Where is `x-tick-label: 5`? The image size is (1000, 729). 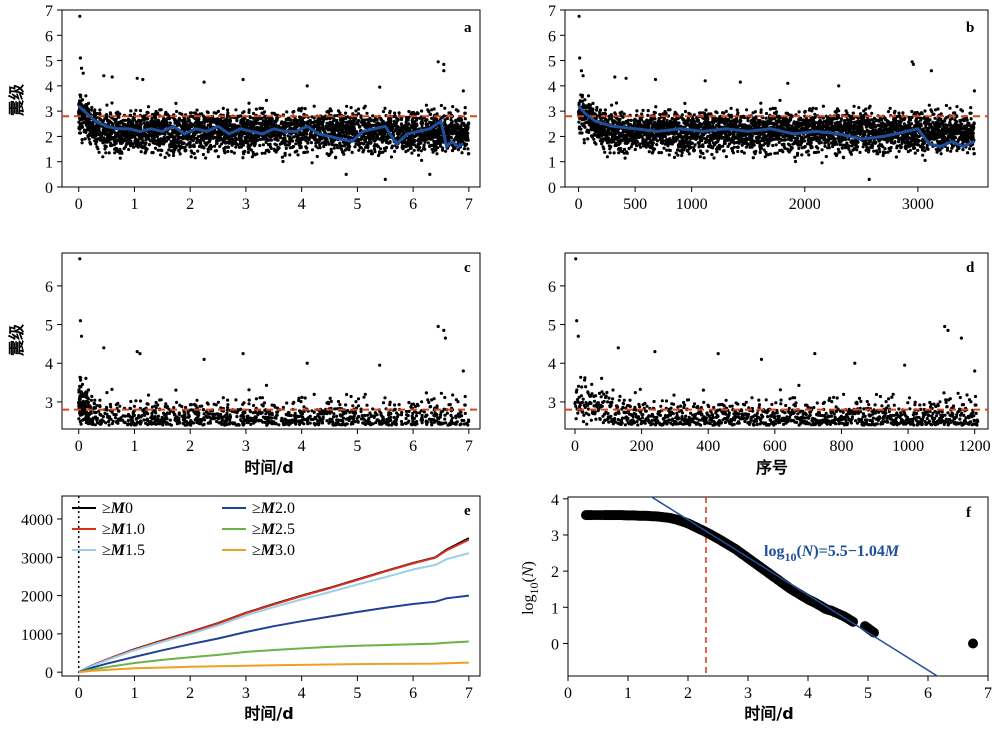 x-tick-label: 5 is located at coordinates (357, 204).